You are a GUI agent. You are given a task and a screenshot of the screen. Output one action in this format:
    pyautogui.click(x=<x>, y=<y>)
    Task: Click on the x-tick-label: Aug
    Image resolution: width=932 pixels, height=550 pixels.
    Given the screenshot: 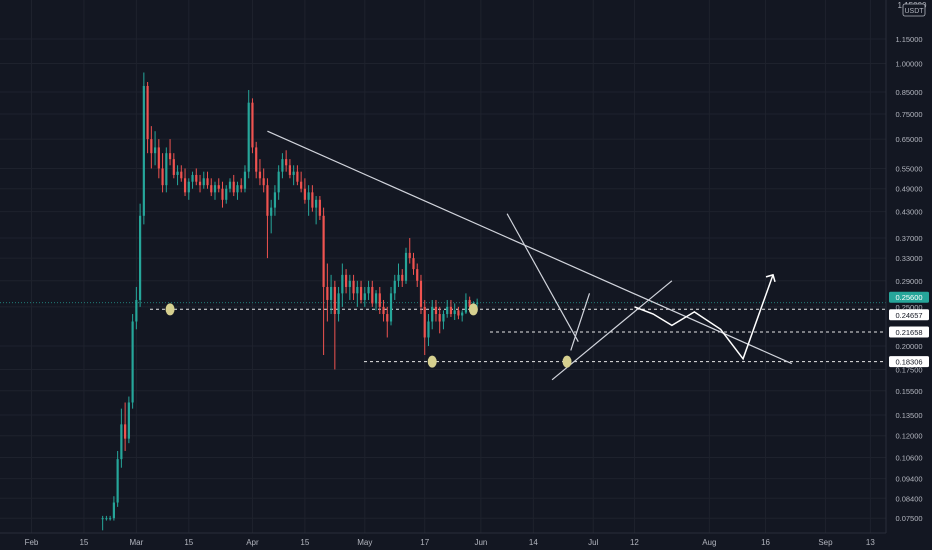 What is the action you would take?
    pyautogui.click(x=709, y=542)
    